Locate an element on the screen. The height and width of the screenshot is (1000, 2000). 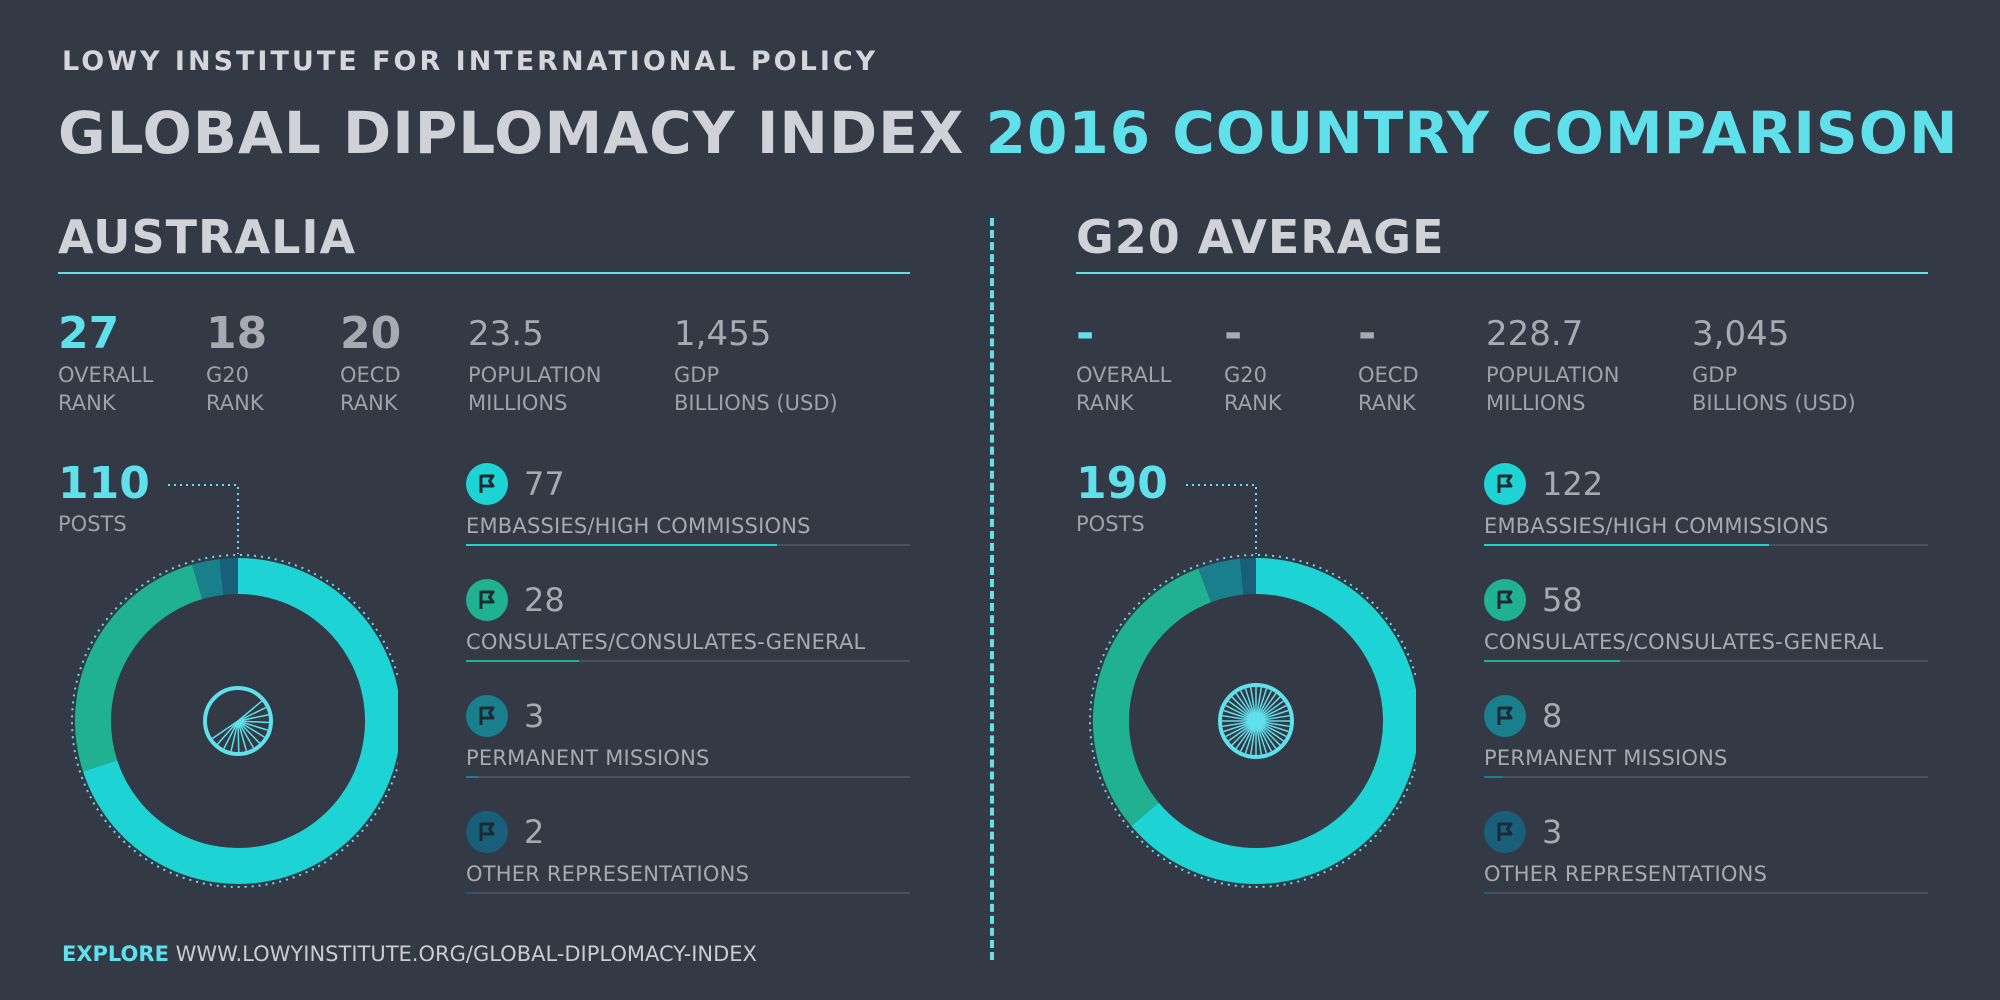
posts-total: 190 POSTS is located at coordinates (1122, 497).